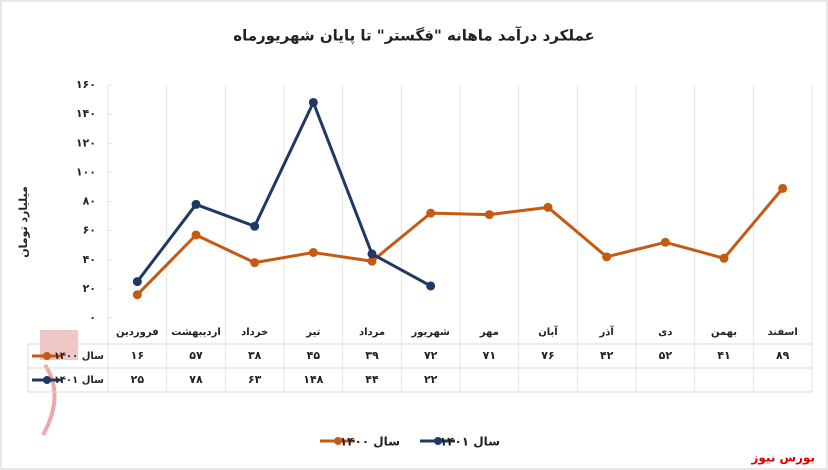  Describe the element at coordinates (254, 332) in the screenshot. I see `x-tick-label: خرداد` at that location.